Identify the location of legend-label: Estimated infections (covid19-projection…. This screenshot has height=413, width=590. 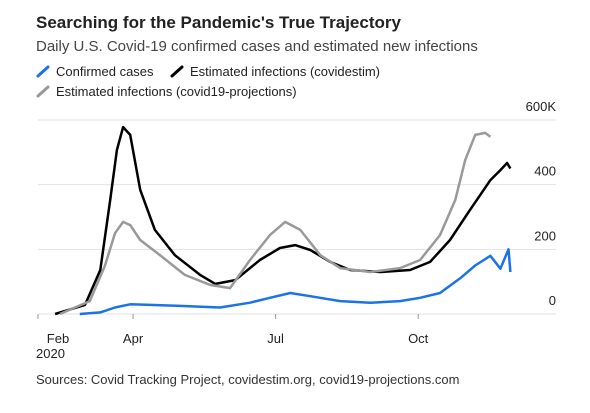
(176, 91).